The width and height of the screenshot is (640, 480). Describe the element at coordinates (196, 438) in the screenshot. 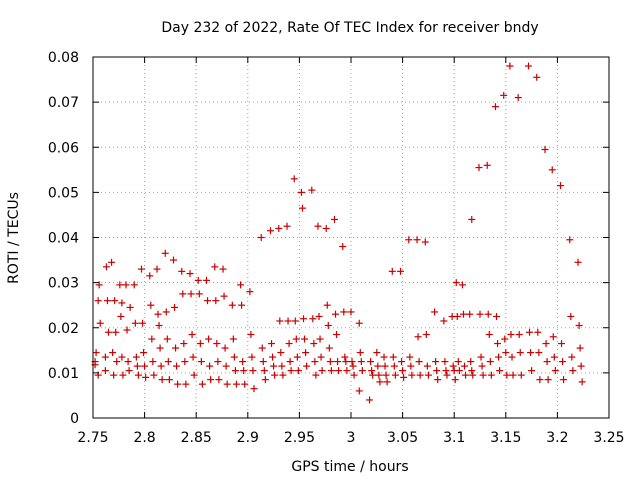

I see `x-tick-label: 2.85` at that location.